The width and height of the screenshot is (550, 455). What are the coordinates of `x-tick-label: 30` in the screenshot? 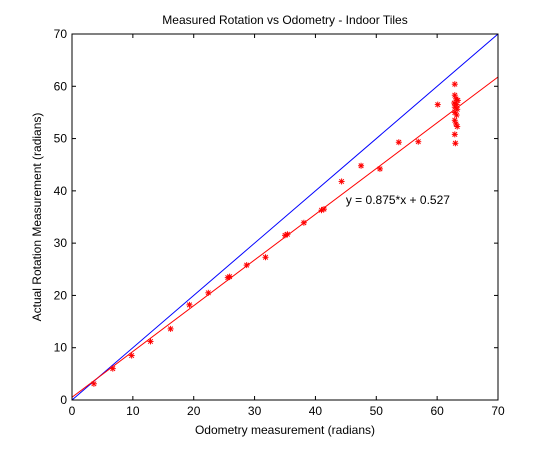 It's located at (255, 411).